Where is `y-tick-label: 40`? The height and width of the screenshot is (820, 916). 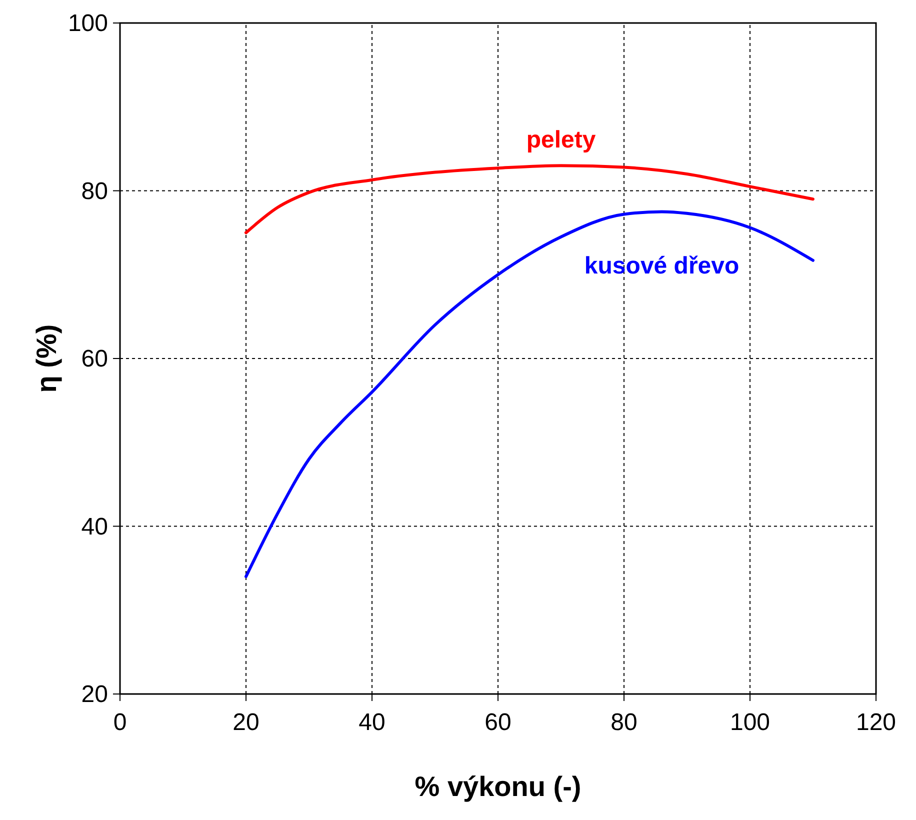
y-tick-label: 40 is located at coordinates (94, 526).